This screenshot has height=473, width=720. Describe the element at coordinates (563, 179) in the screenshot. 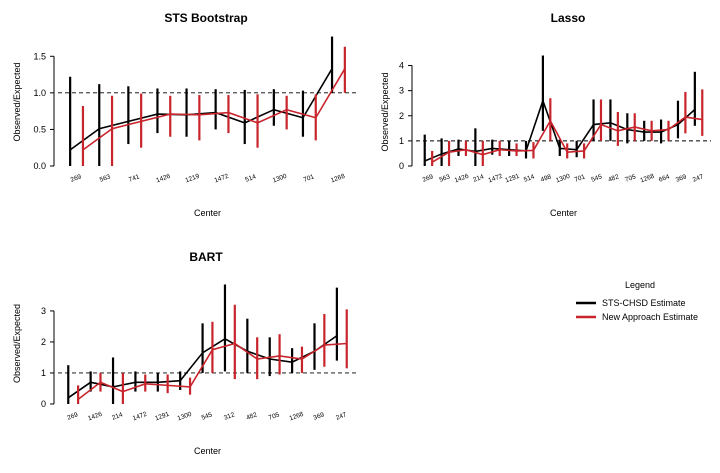

I see `lasso-x-tick-label: 1300` at that location.